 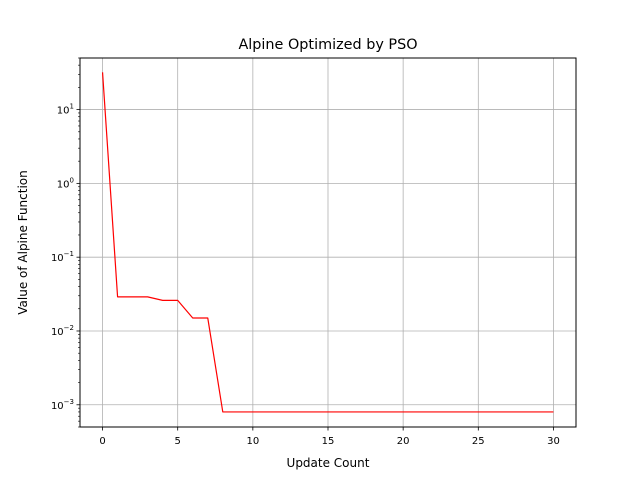 What do you see at coordinates (328, 441) in the screenshot?
I see `x-tick-label: 15` at bounding box center [328, 441].